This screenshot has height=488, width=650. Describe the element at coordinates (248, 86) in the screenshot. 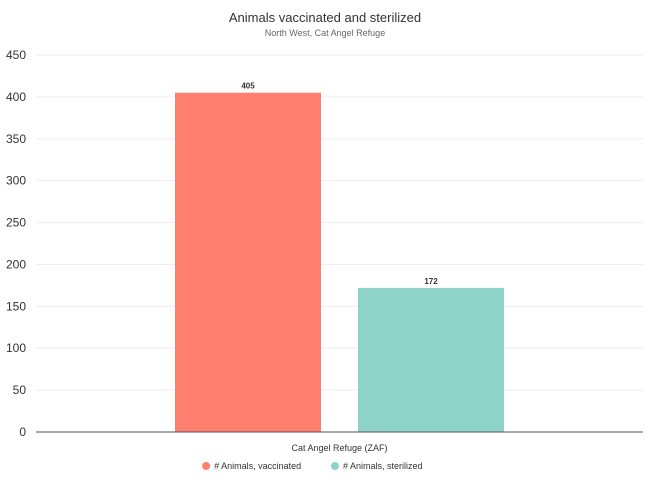

I see `data-label: 405` at that location.